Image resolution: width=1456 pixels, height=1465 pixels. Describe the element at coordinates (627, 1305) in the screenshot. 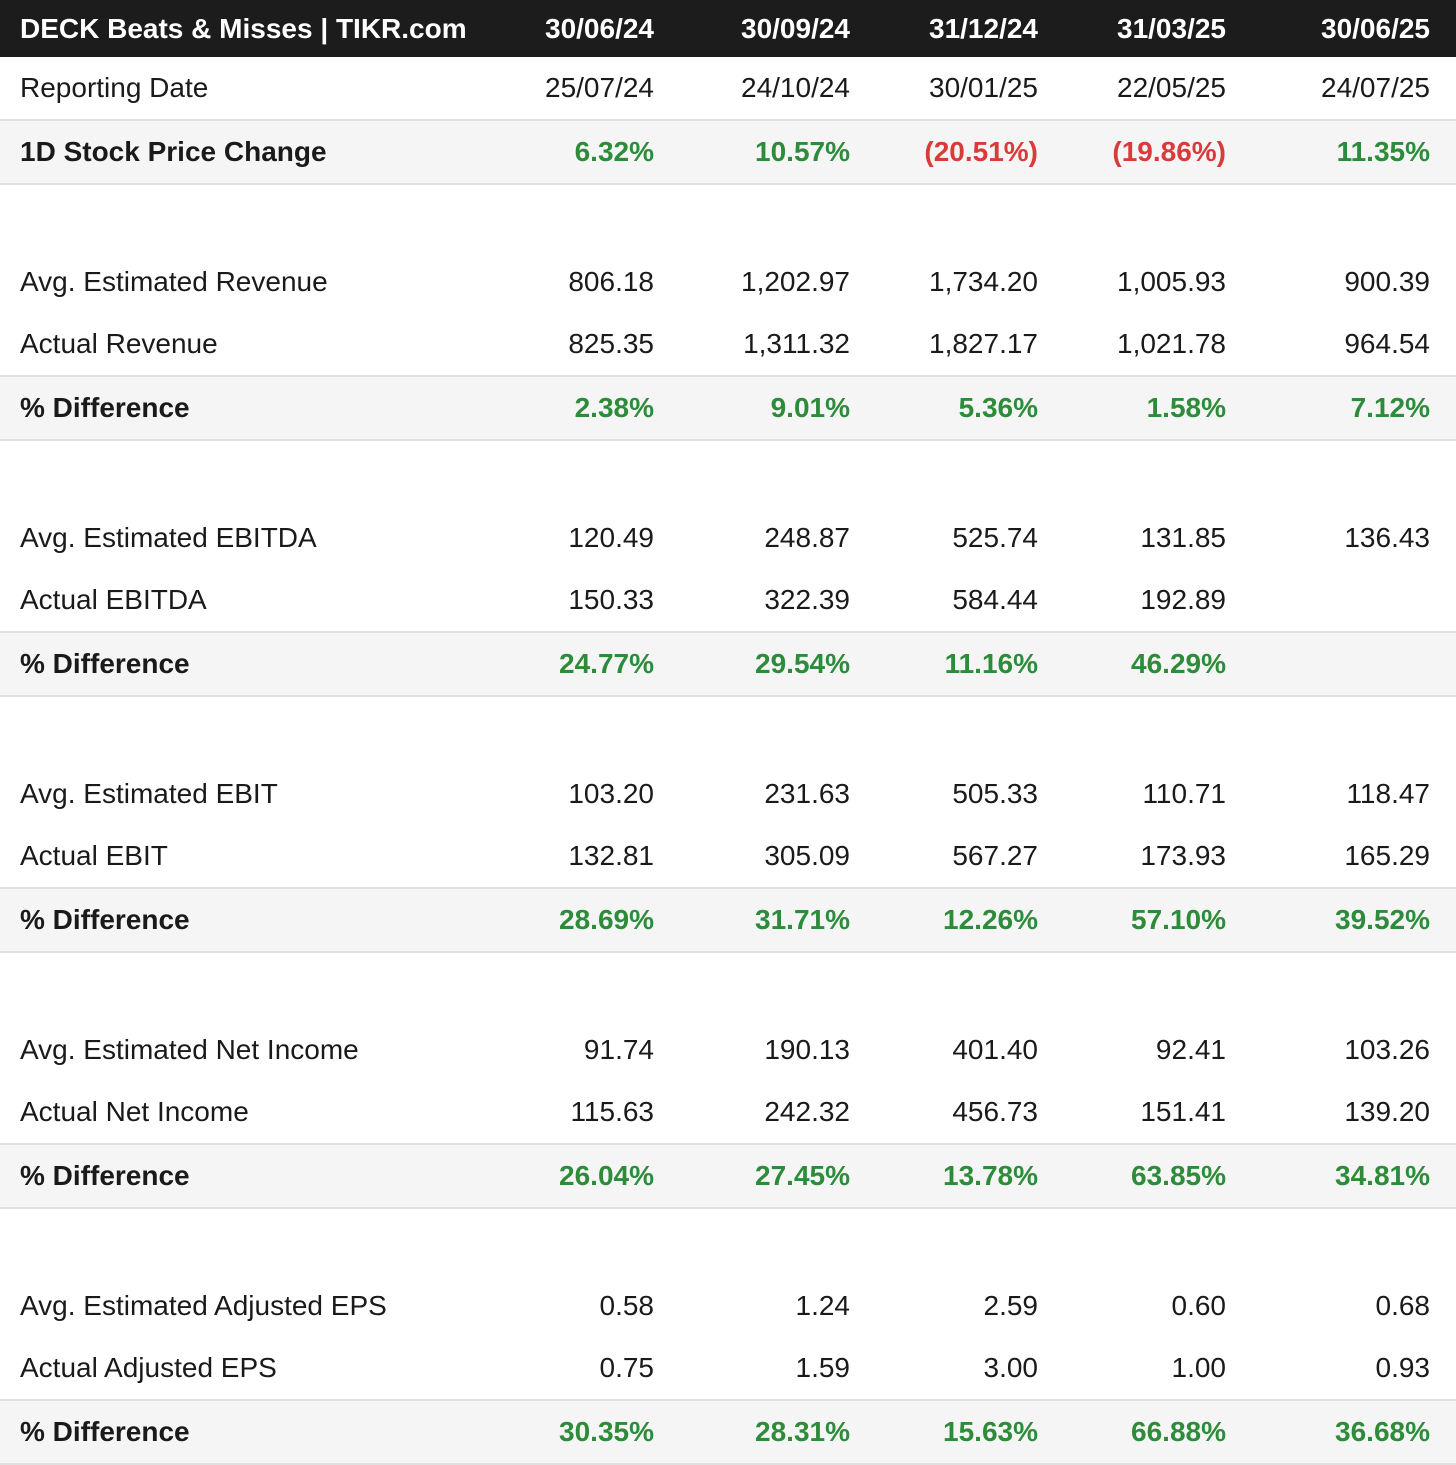

I see `table-cell: 0.58` at that location.